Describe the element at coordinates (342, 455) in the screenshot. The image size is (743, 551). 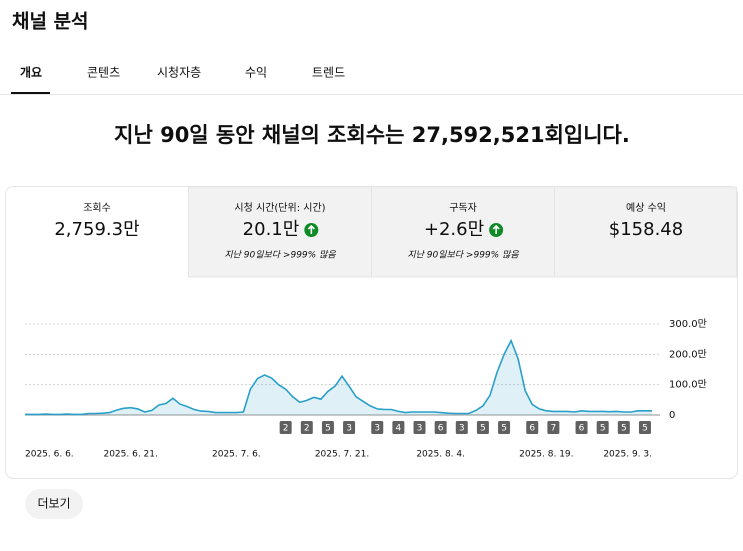
I see `x-tick-label: 2025. 7. 21.` at that location.